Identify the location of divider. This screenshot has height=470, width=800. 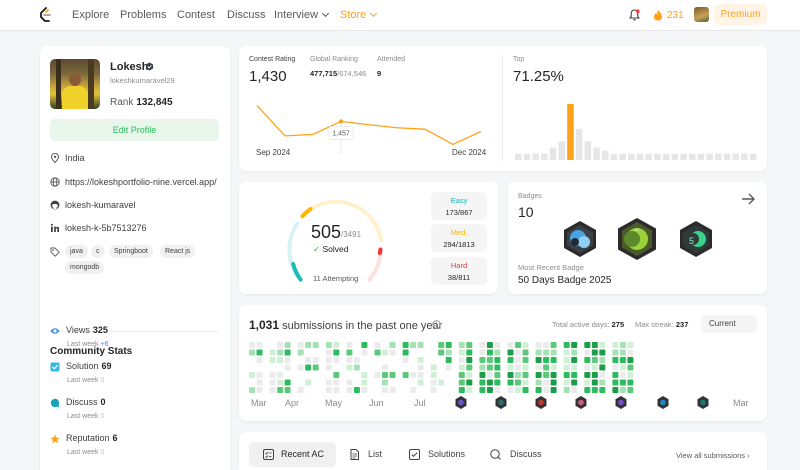
(502, 108).